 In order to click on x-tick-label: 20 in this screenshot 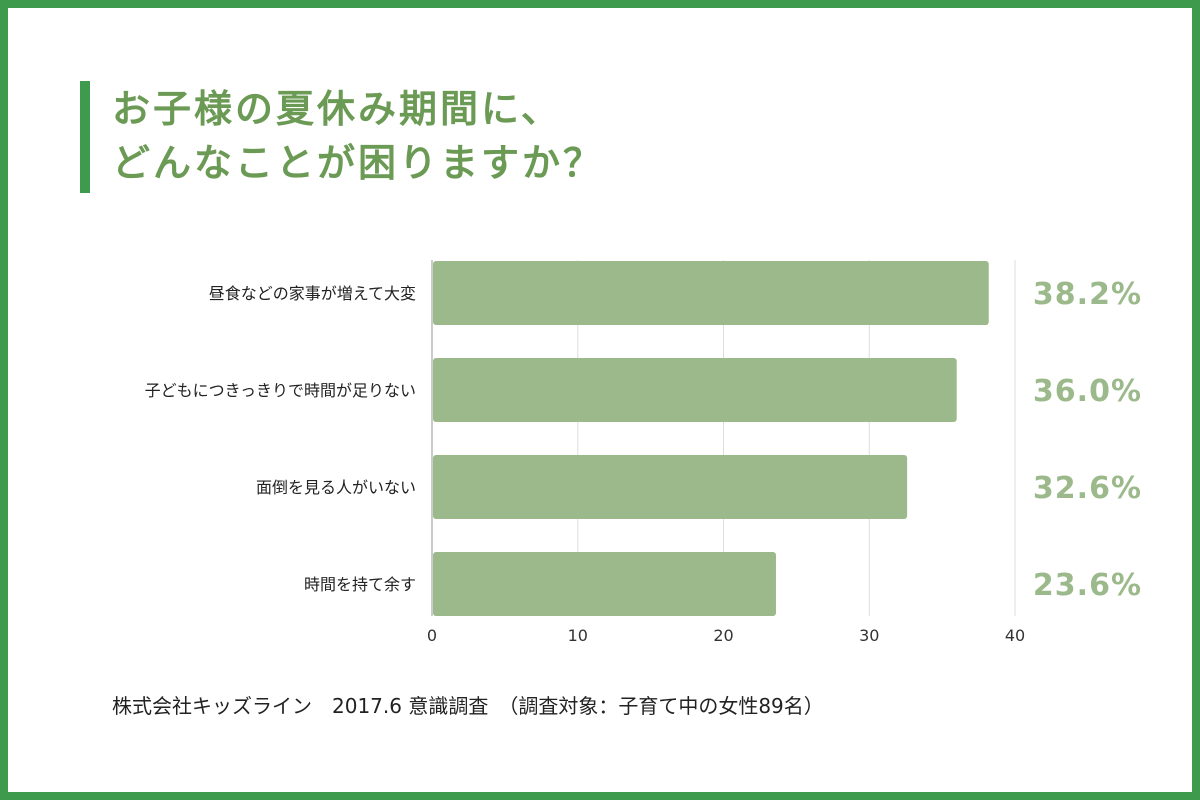, I will do `click(723, 635)`.